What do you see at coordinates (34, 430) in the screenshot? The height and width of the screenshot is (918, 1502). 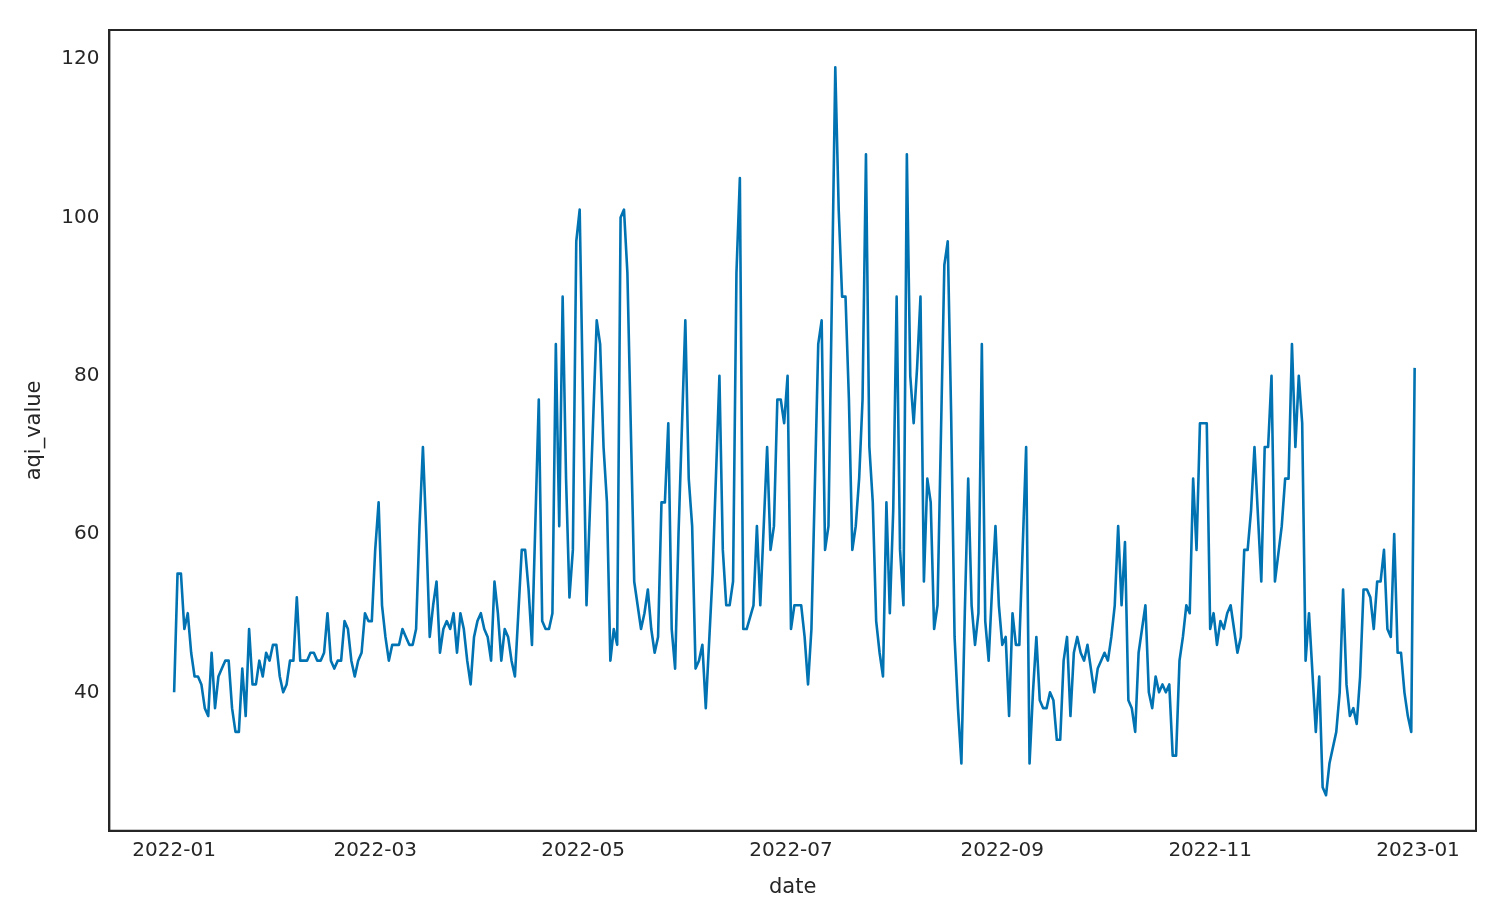 I see `y-axis-title: aqi_value` at bounding box center [34, 430].